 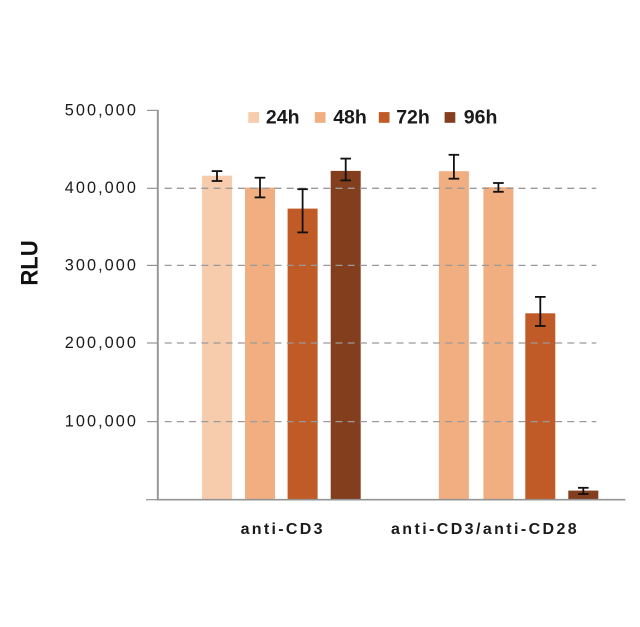 What do you see at coordinates (101, 343) in the screenshot?
I see `svg-text: 200,000` at bounding box center [101, 343].